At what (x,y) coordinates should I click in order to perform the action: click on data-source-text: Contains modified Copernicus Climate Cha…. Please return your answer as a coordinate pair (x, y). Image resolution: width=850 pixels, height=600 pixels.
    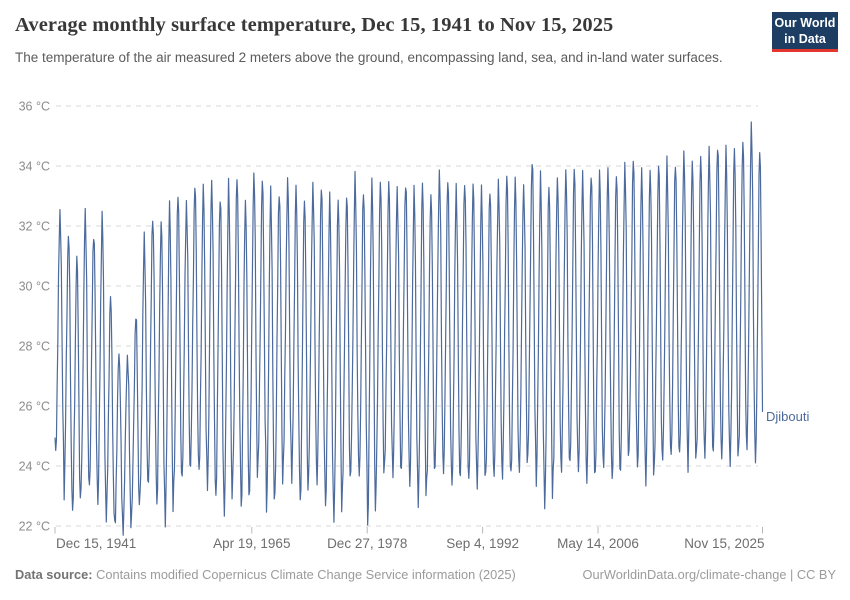
    Looking at the image, I should click on (306, 574).